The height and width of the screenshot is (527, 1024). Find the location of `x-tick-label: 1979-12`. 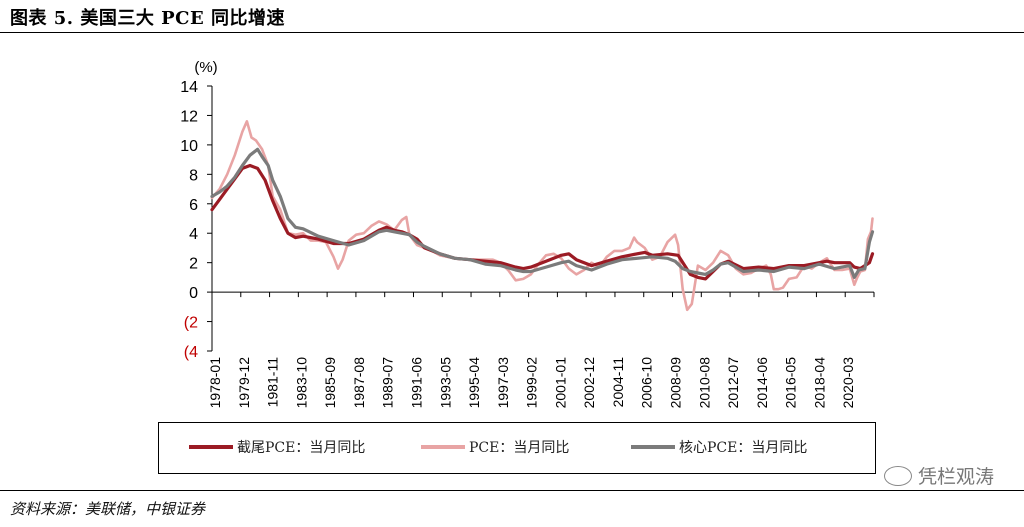

x-tick-label: 1979-12 is located at coordinates (244, 383).